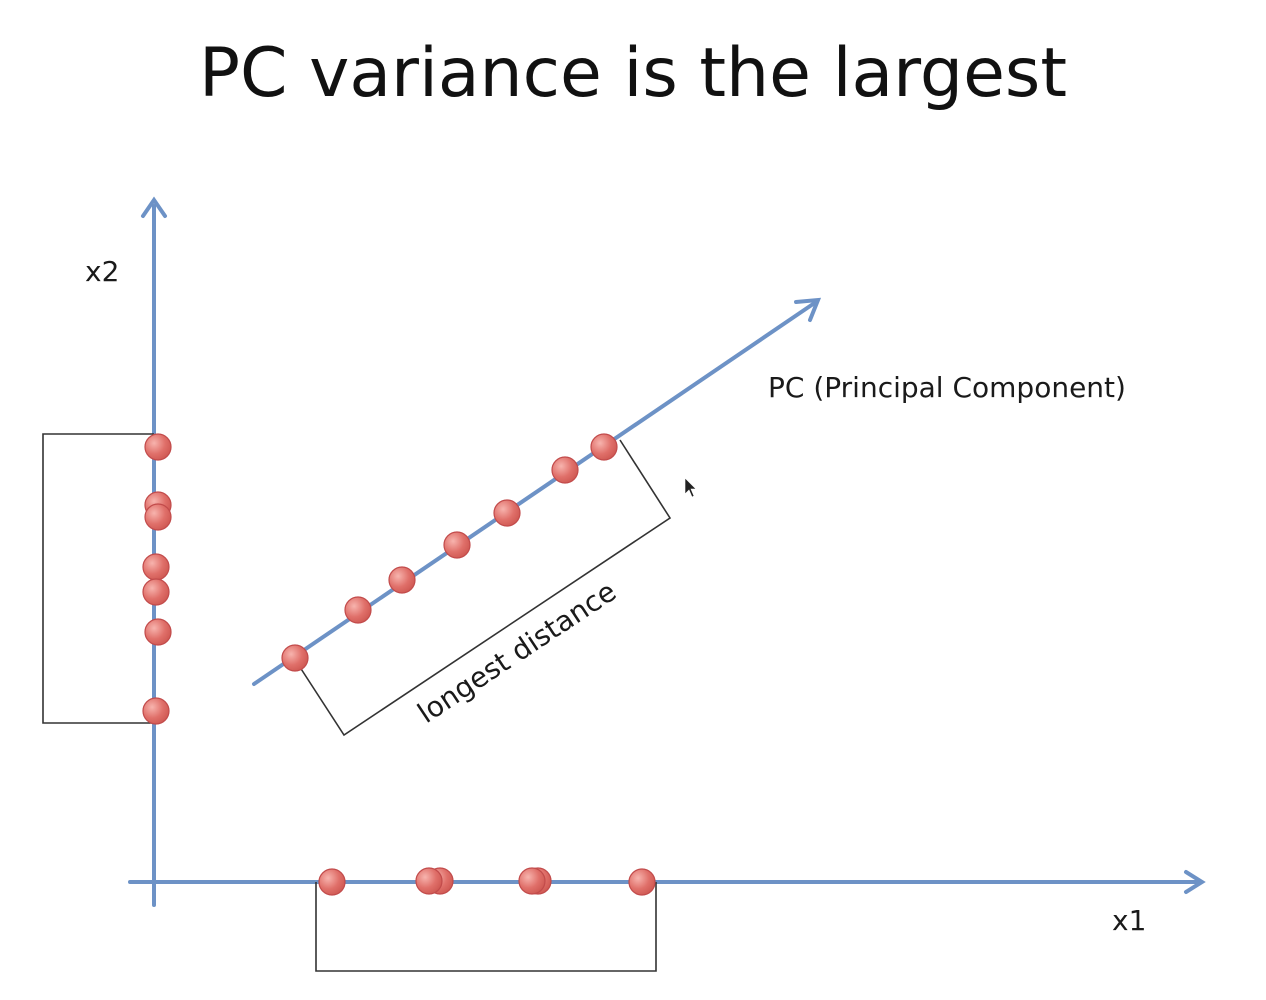 This screenshot has height=1000, width=1266. I want to click on pc-axis-label: PC (Principal Component), so click(947, 387).